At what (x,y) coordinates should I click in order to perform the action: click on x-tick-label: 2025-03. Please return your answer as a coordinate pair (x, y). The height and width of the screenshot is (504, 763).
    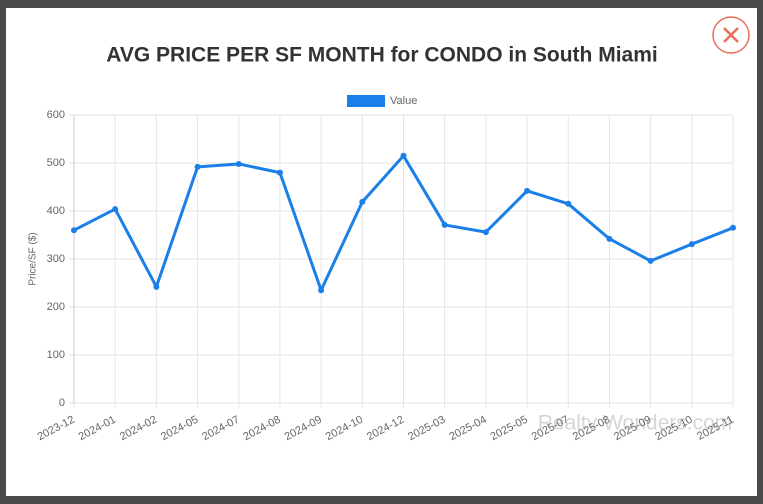
    Looking at the image, I should click on (426, 429).